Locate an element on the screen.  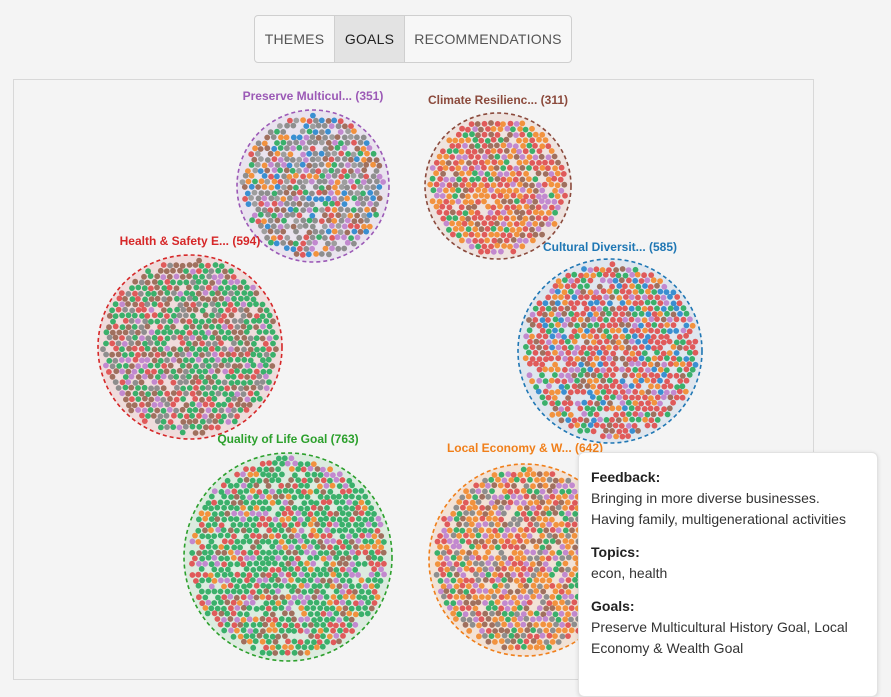
goal-cluster: Climate Resilienc... (311) is located at coordinates (498, 176).